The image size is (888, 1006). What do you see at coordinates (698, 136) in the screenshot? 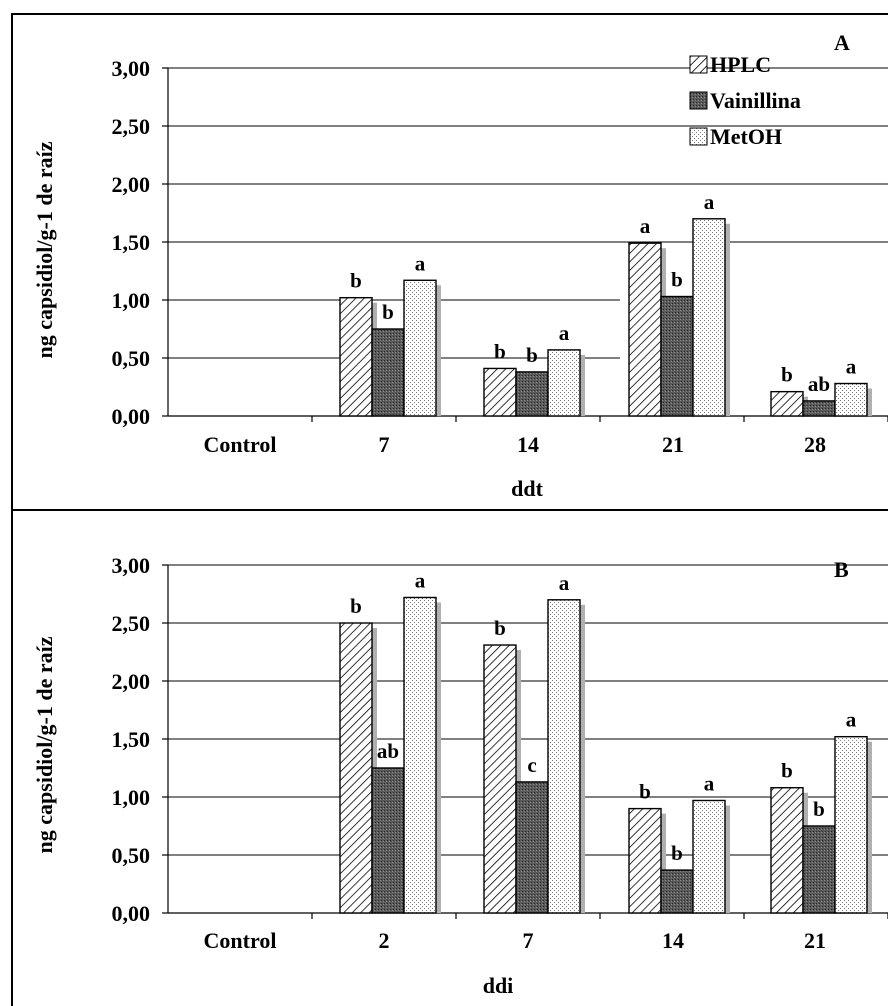
I see `legend-swatch-metoh` at bounding box center [698, 136].